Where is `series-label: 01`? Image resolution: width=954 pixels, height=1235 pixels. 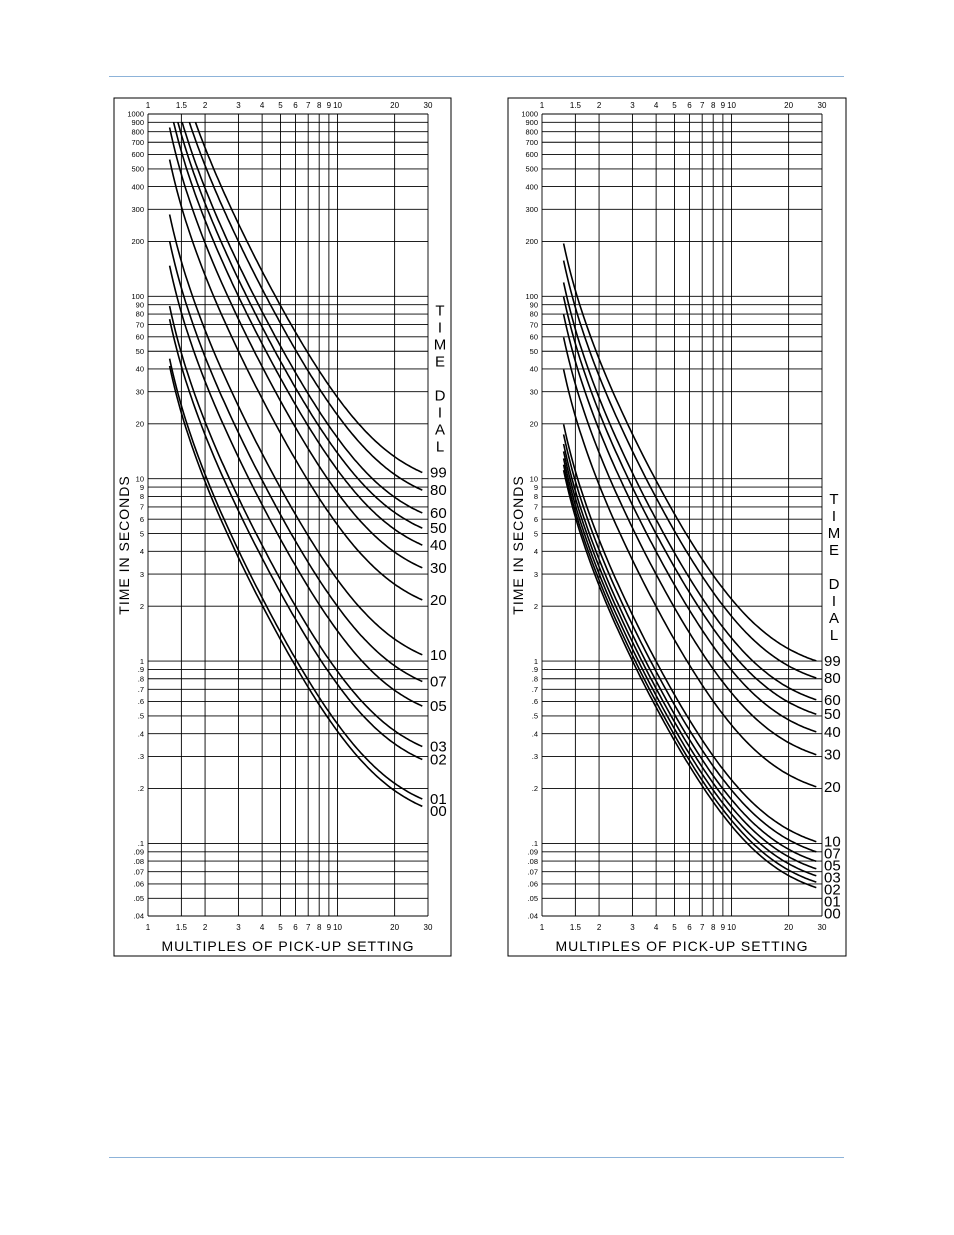 series-label: 01 is located at coordinates (832, 902).